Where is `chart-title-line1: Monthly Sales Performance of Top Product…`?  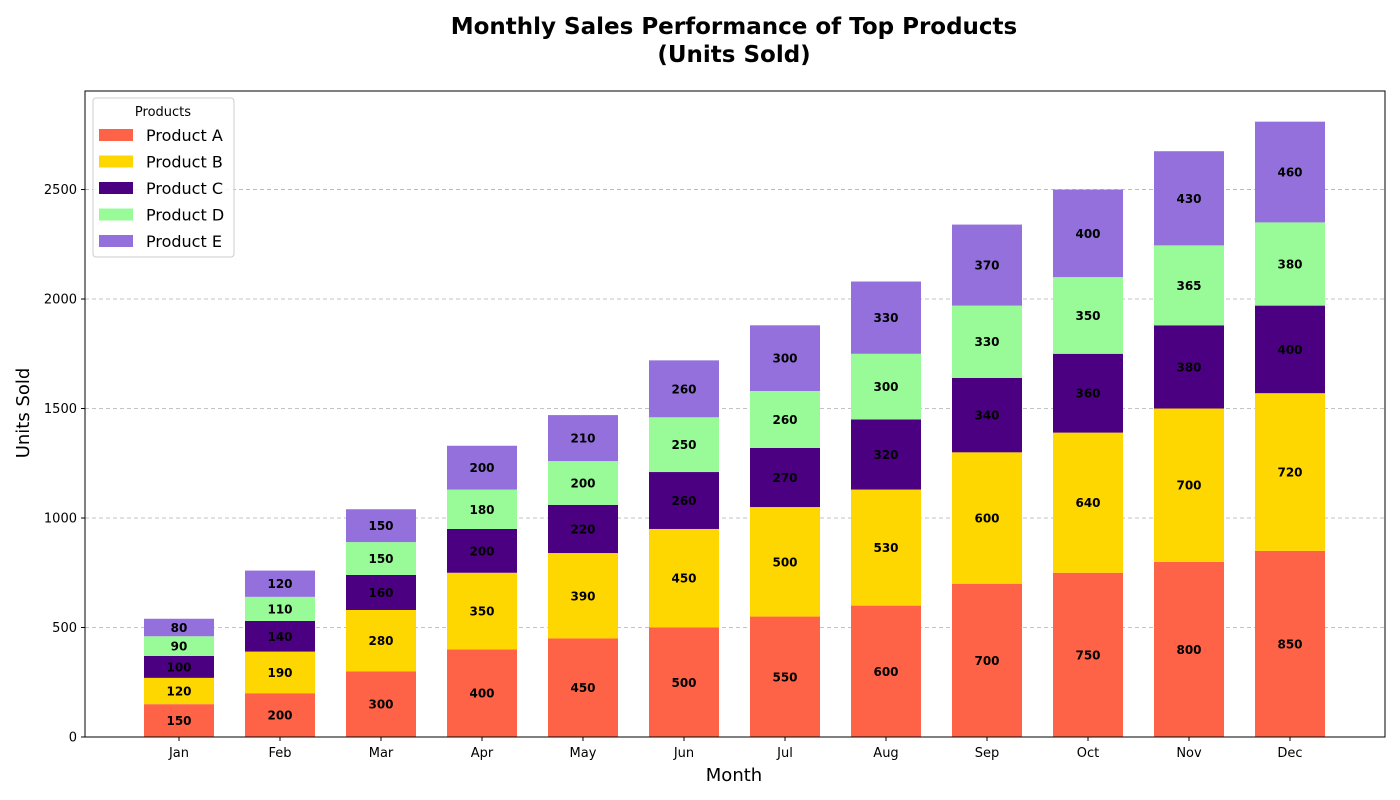
chart-title-line1: Monthly Sales Performance of Top Product… is located at coordinates (734, 27).